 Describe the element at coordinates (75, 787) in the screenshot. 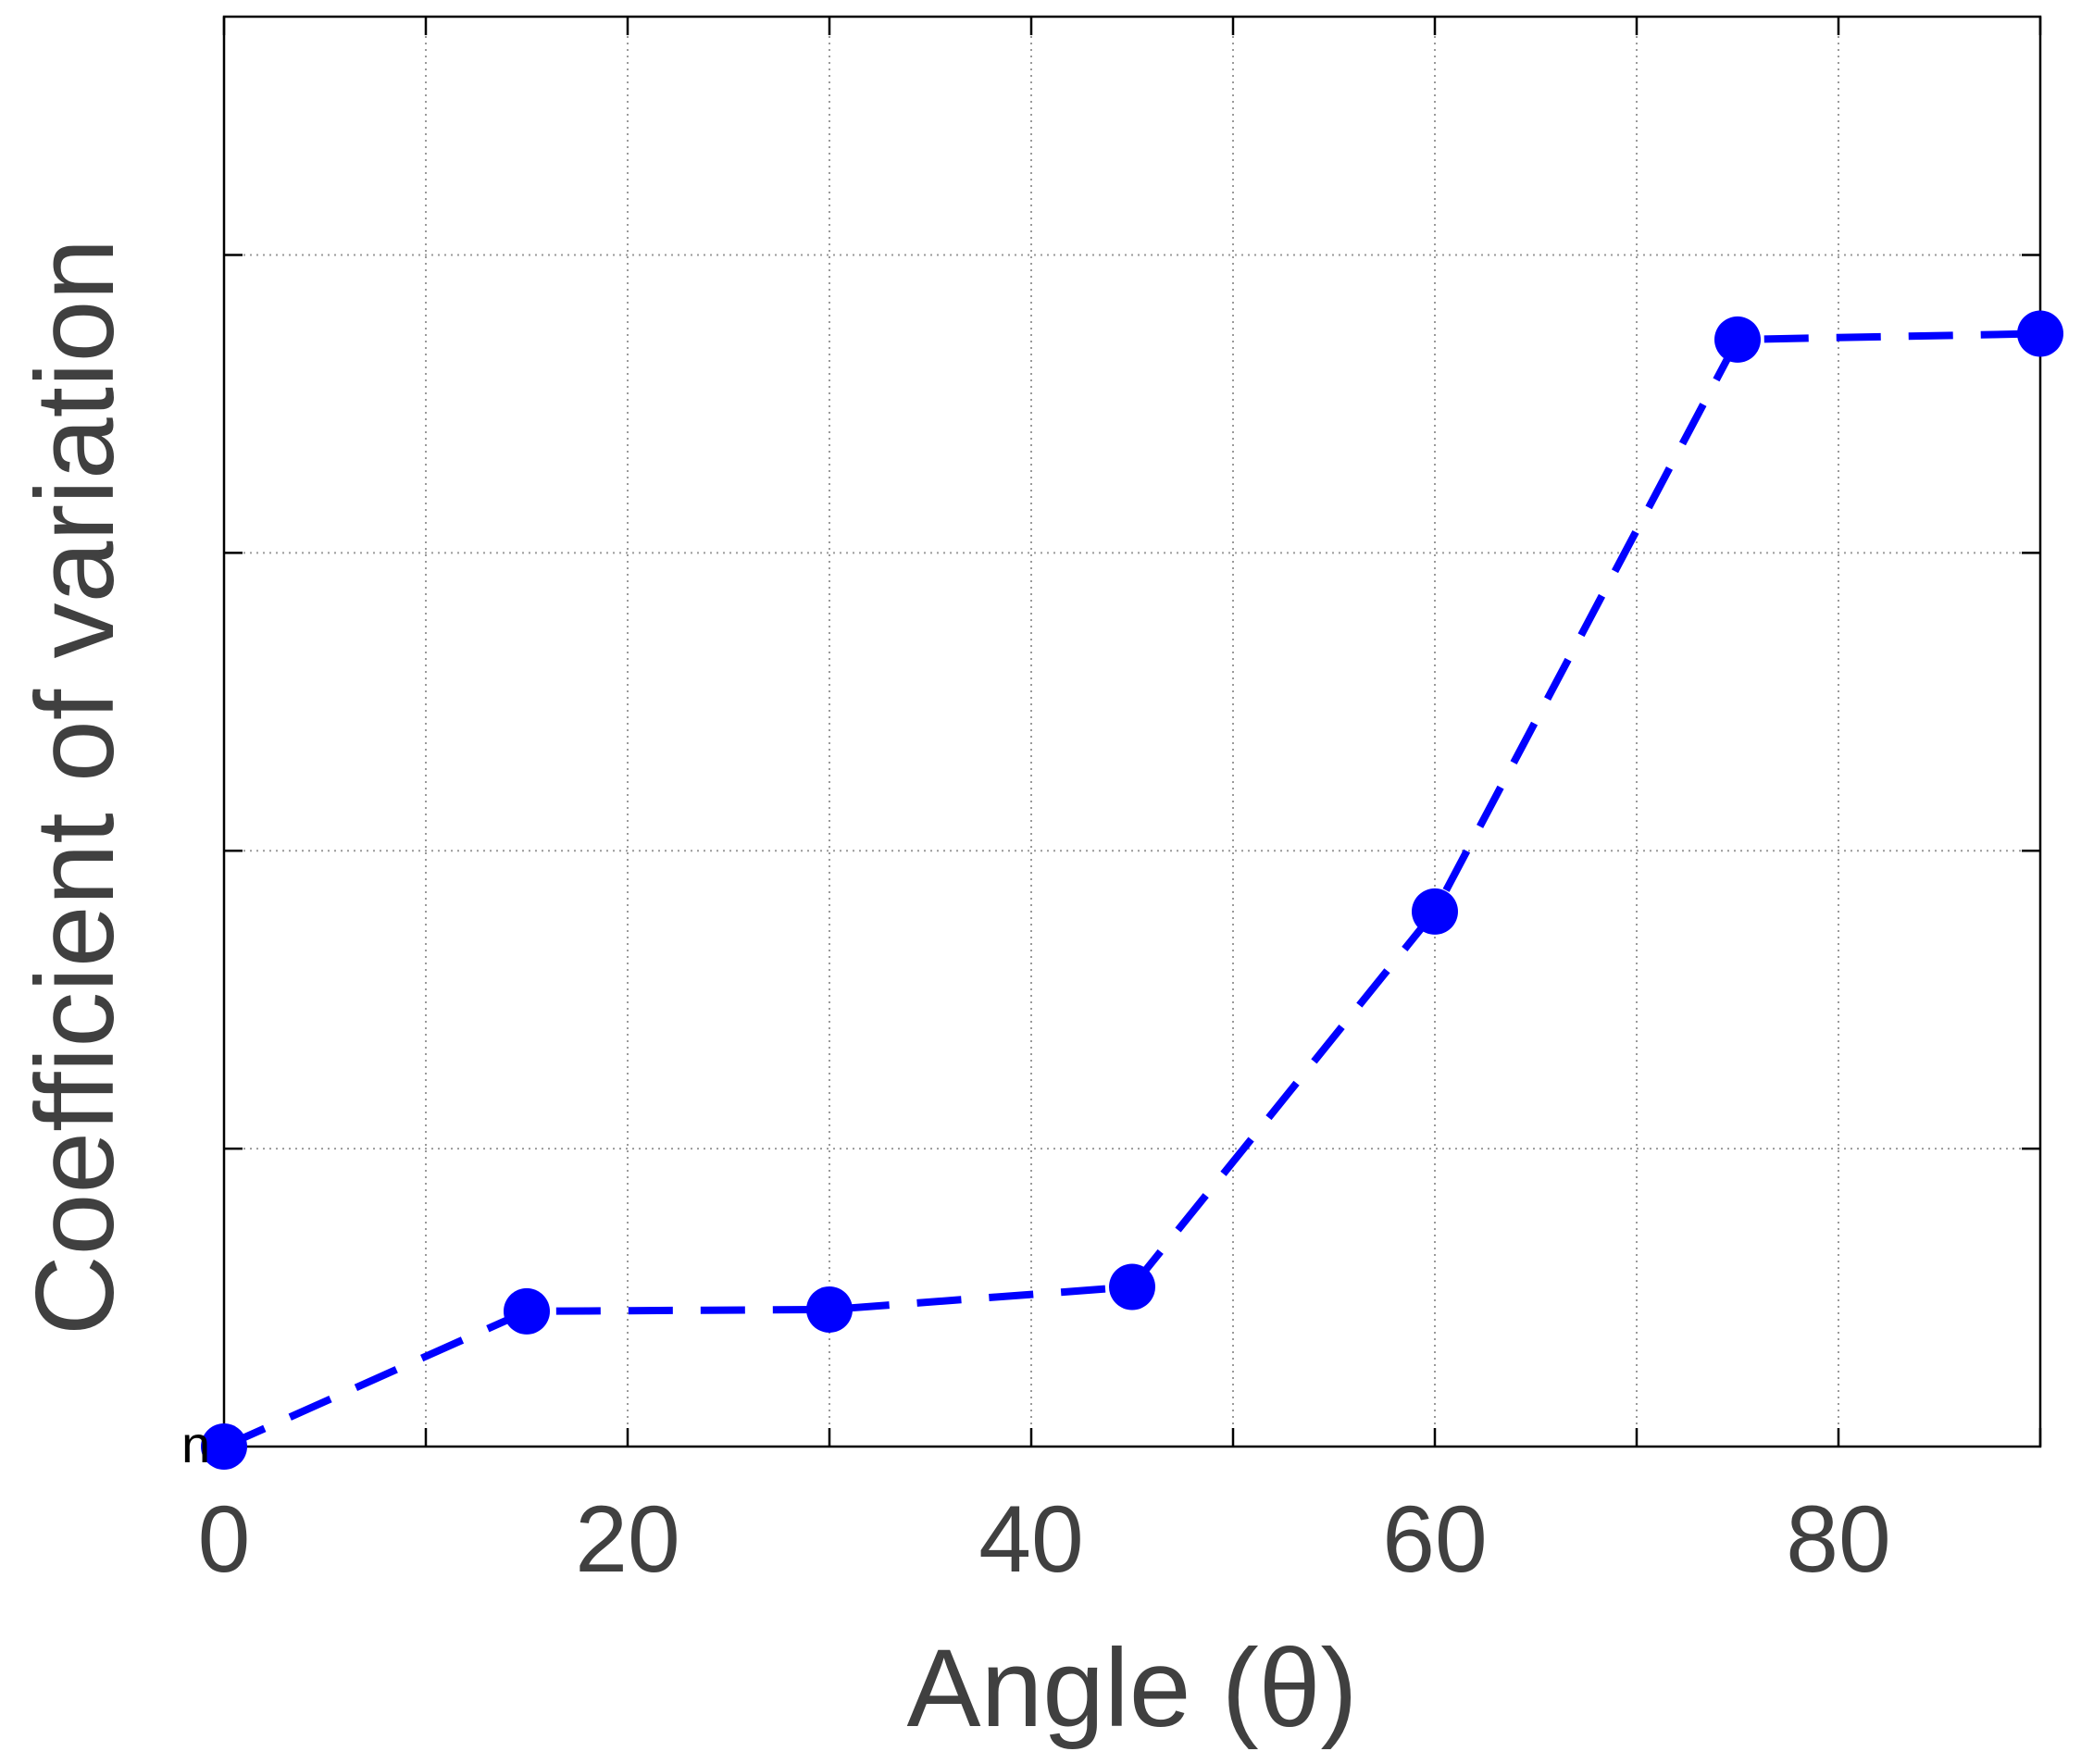

I see `y-axis-label: Coefficient of variation` at that location.